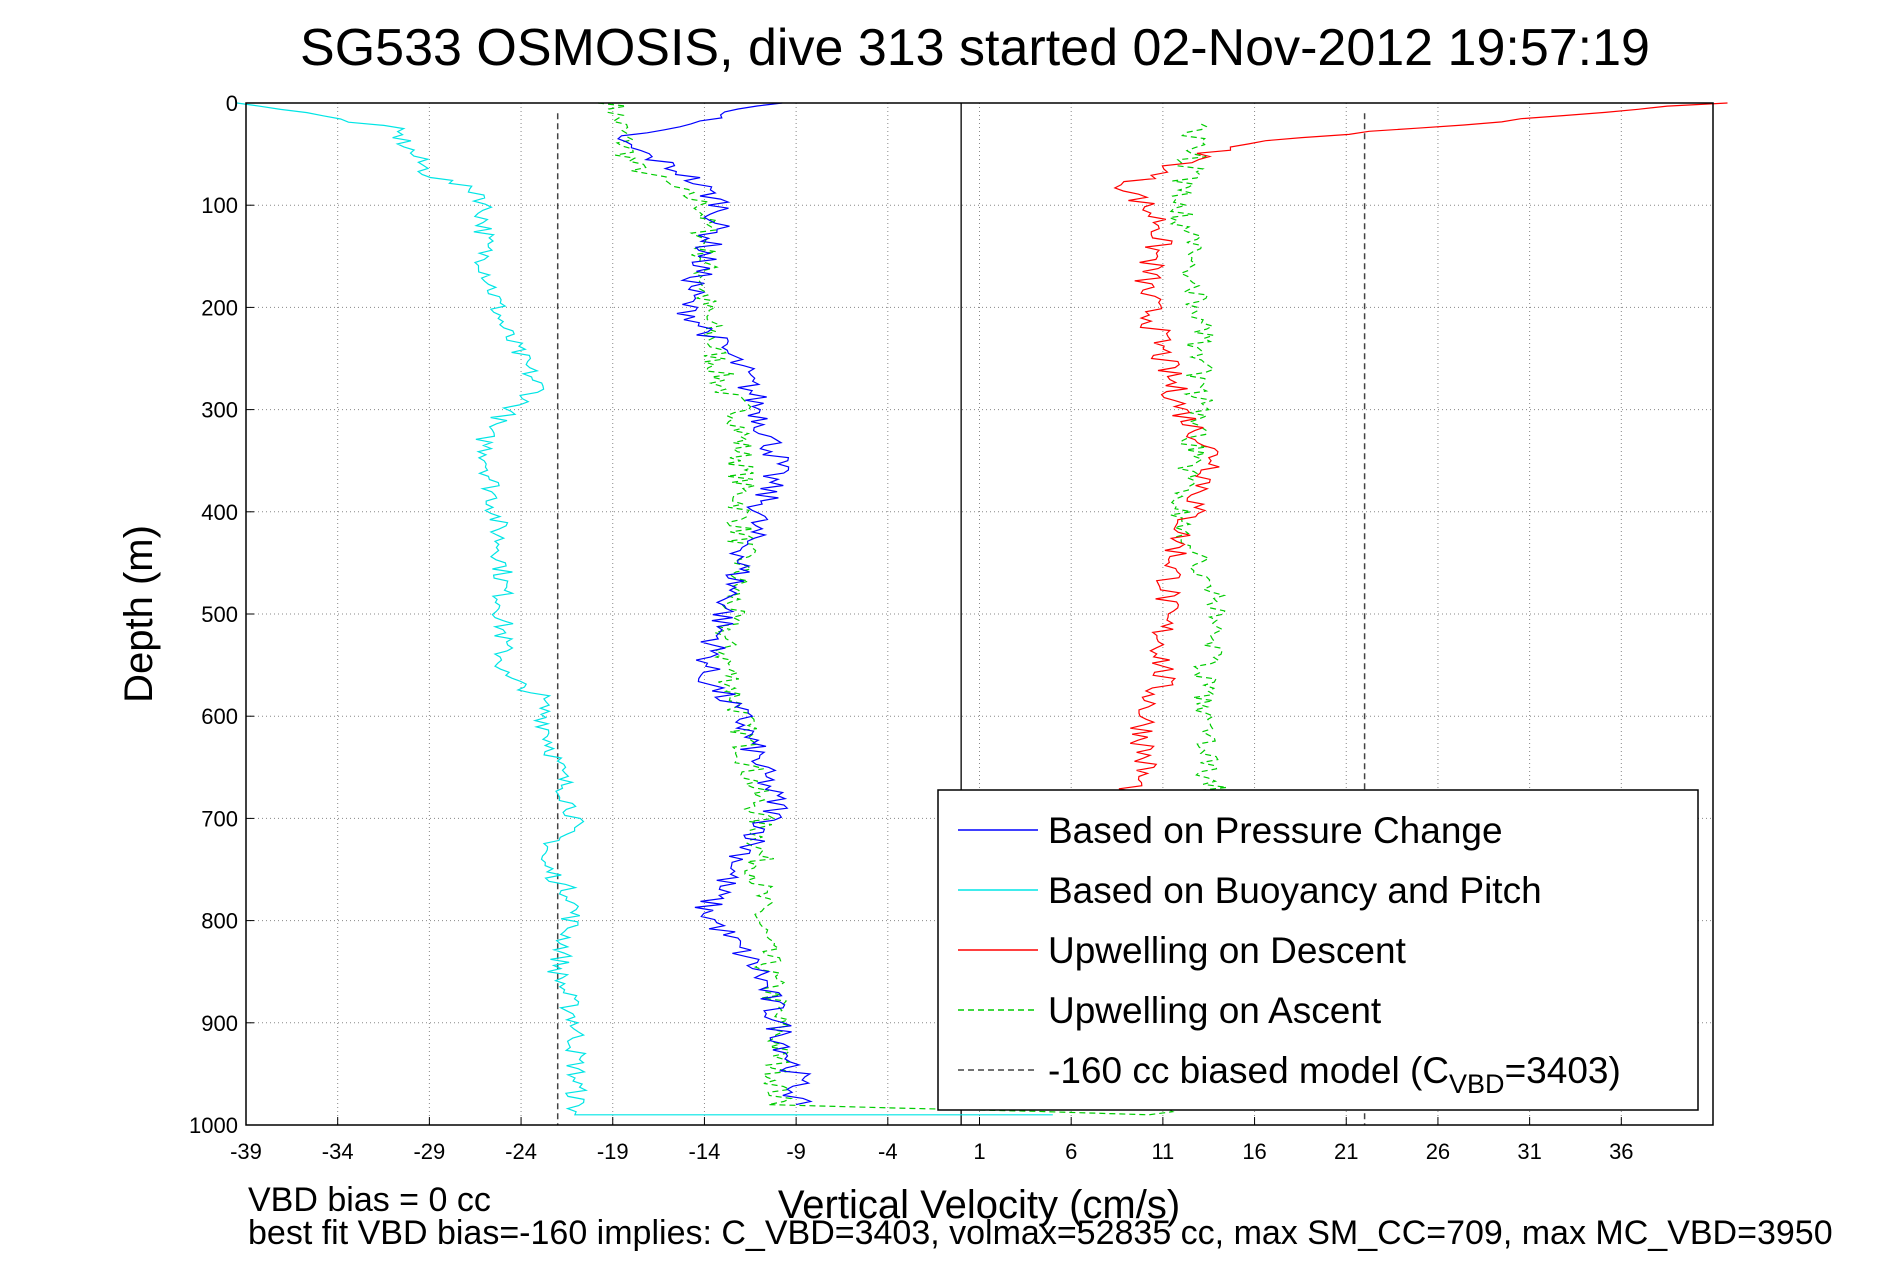 The image size is (1891, 1262). Describe the element at coordinates (338, 1151) in the screenshot. I see `x-tick-label: -34` at that location.